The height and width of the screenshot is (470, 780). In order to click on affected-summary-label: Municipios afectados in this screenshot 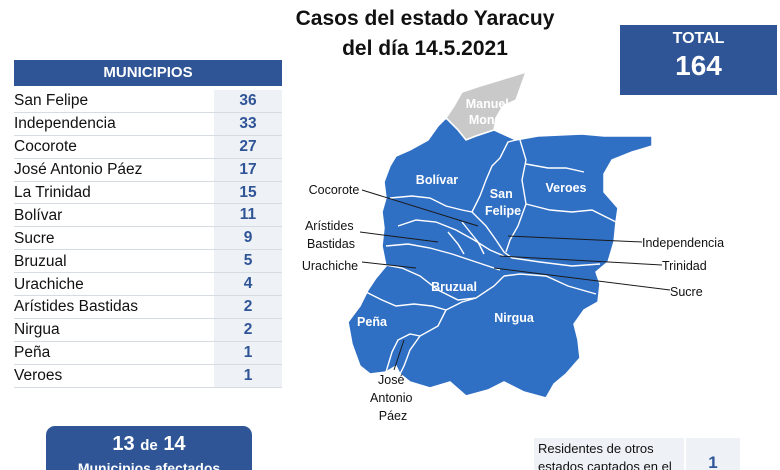, I will do `click(149, 465)`.